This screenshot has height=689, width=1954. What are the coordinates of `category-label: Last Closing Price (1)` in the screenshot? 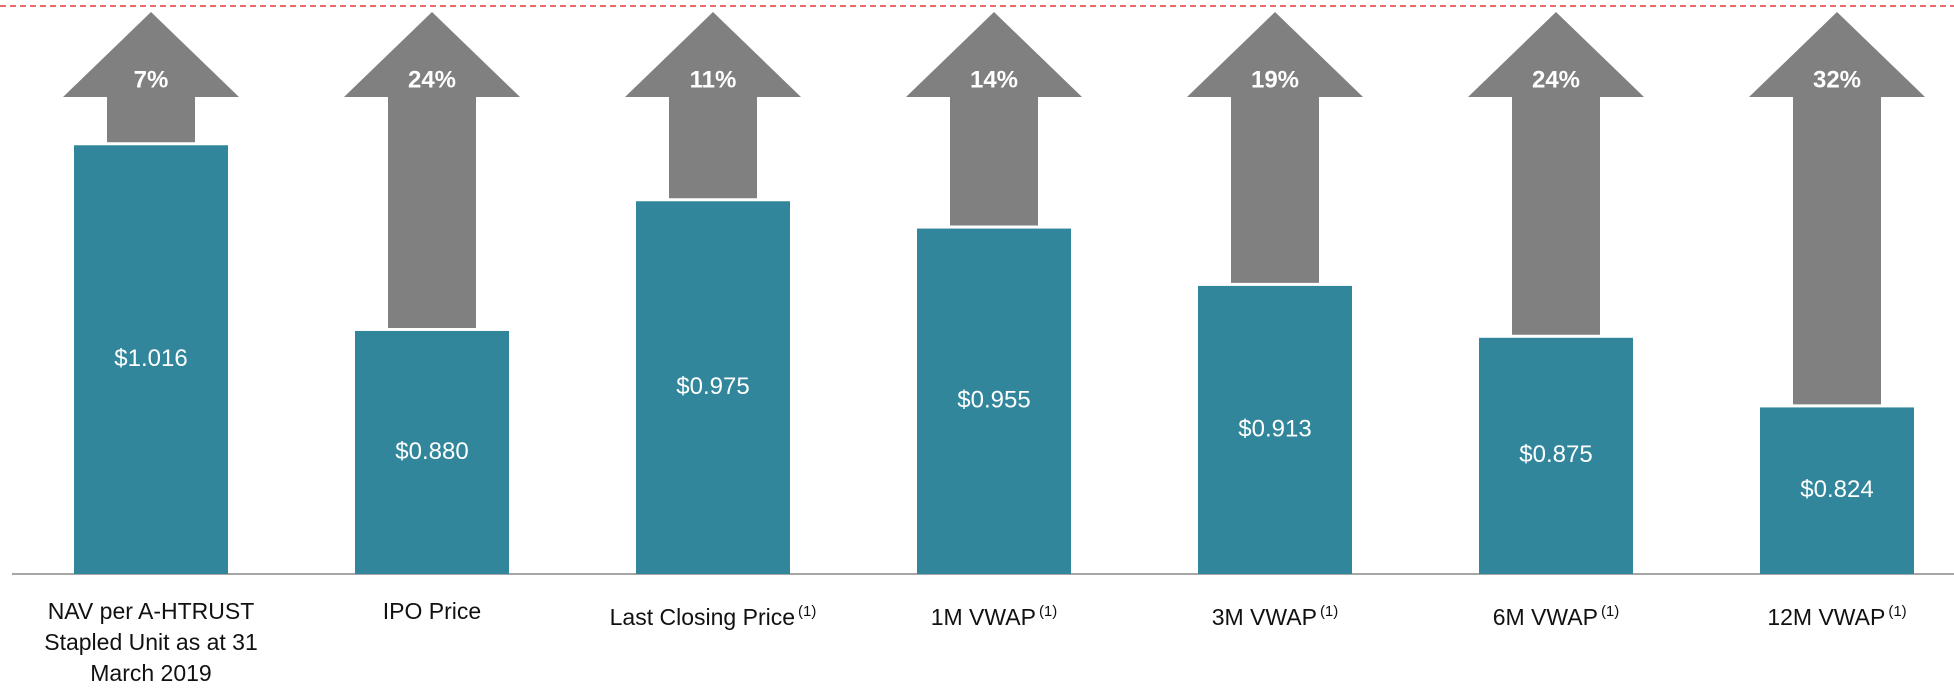 It's located at (713, 614).